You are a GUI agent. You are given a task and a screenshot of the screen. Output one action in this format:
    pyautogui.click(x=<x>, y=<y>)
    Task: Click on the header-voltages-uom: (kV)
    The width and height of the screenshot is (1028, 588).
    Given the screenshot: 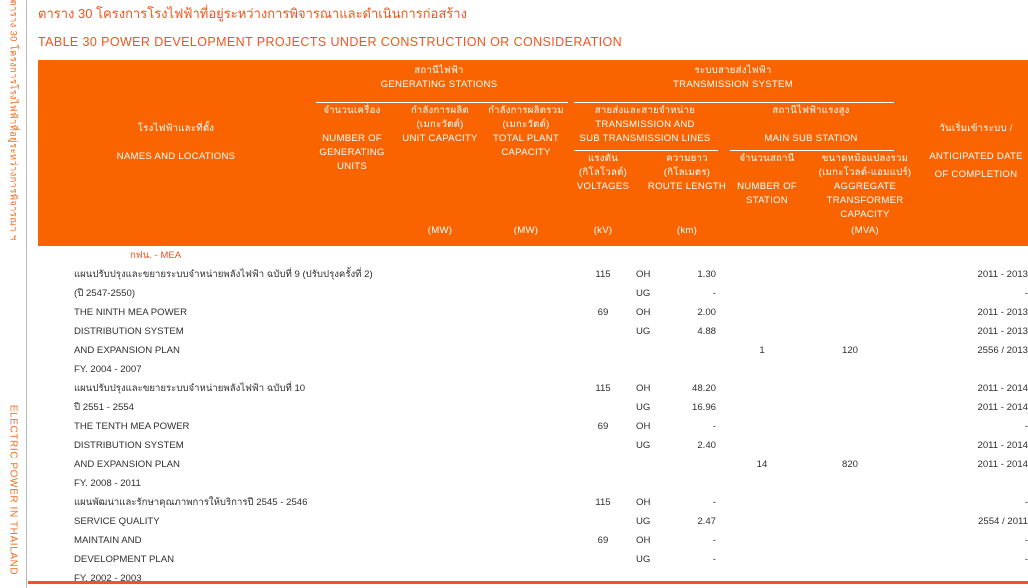 What is the action you would take?
    pyautogui.click(x=603, y=230)
    